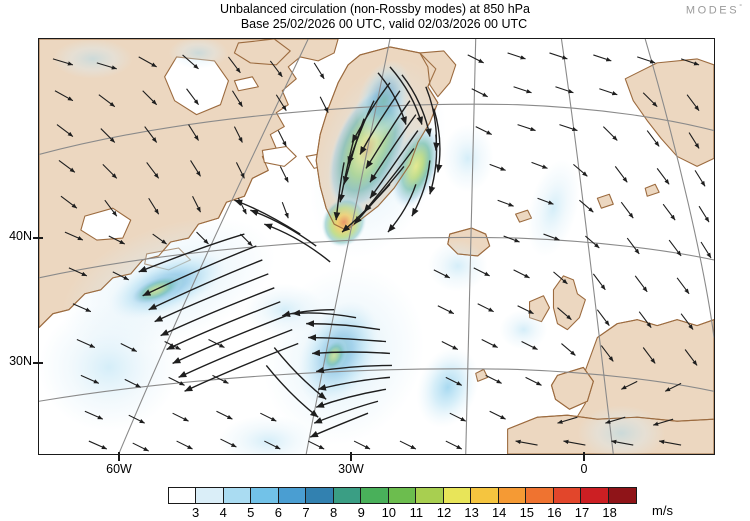 The width and height of the screenshot is (750, 521). I want to click on land-baffin, so click(262, 52).